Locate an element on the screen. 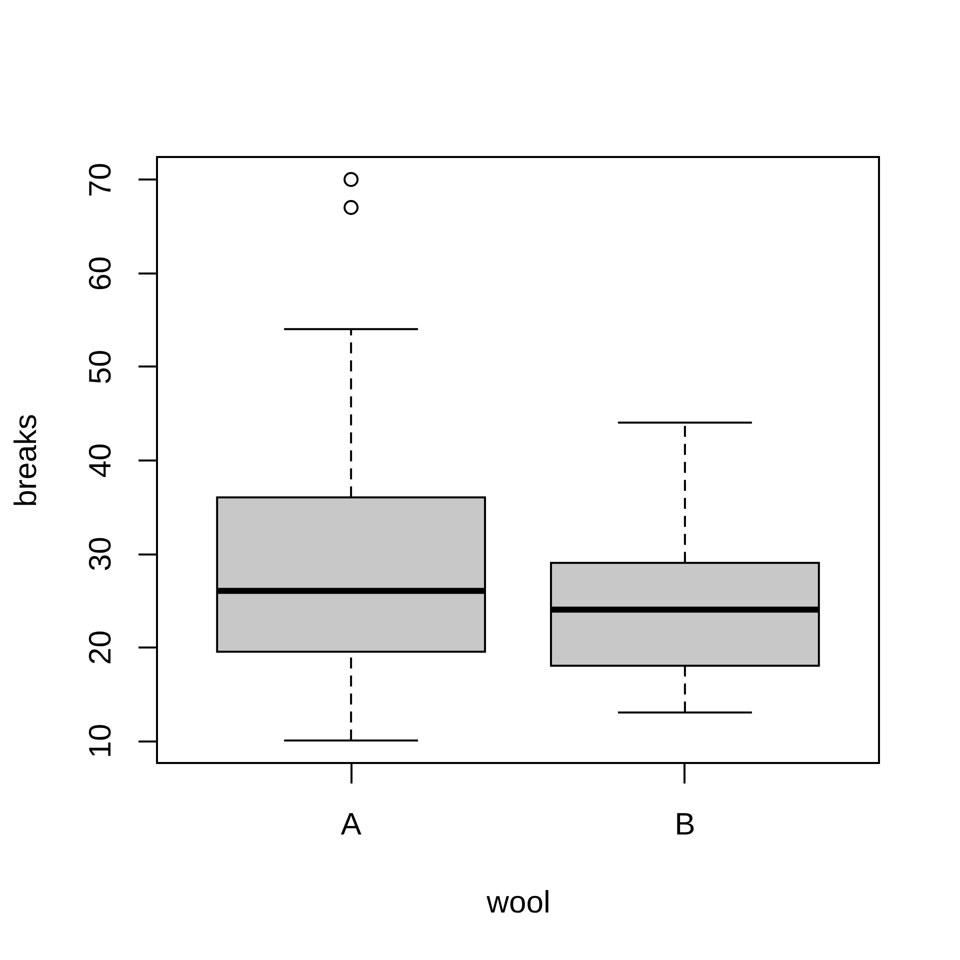  y-tick-label: 20 is located at coordinates (100, 647).